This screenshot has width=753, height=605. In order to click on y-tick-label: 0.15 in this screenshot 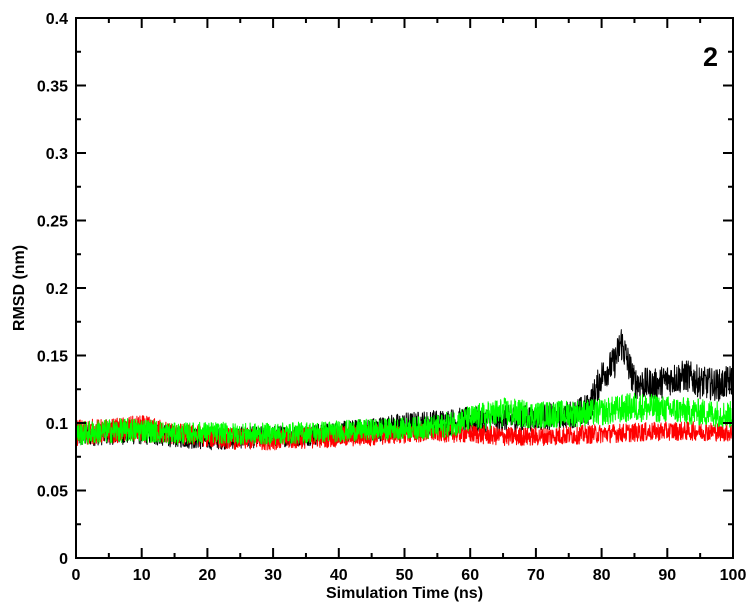, I will do `click(52, 357)`.